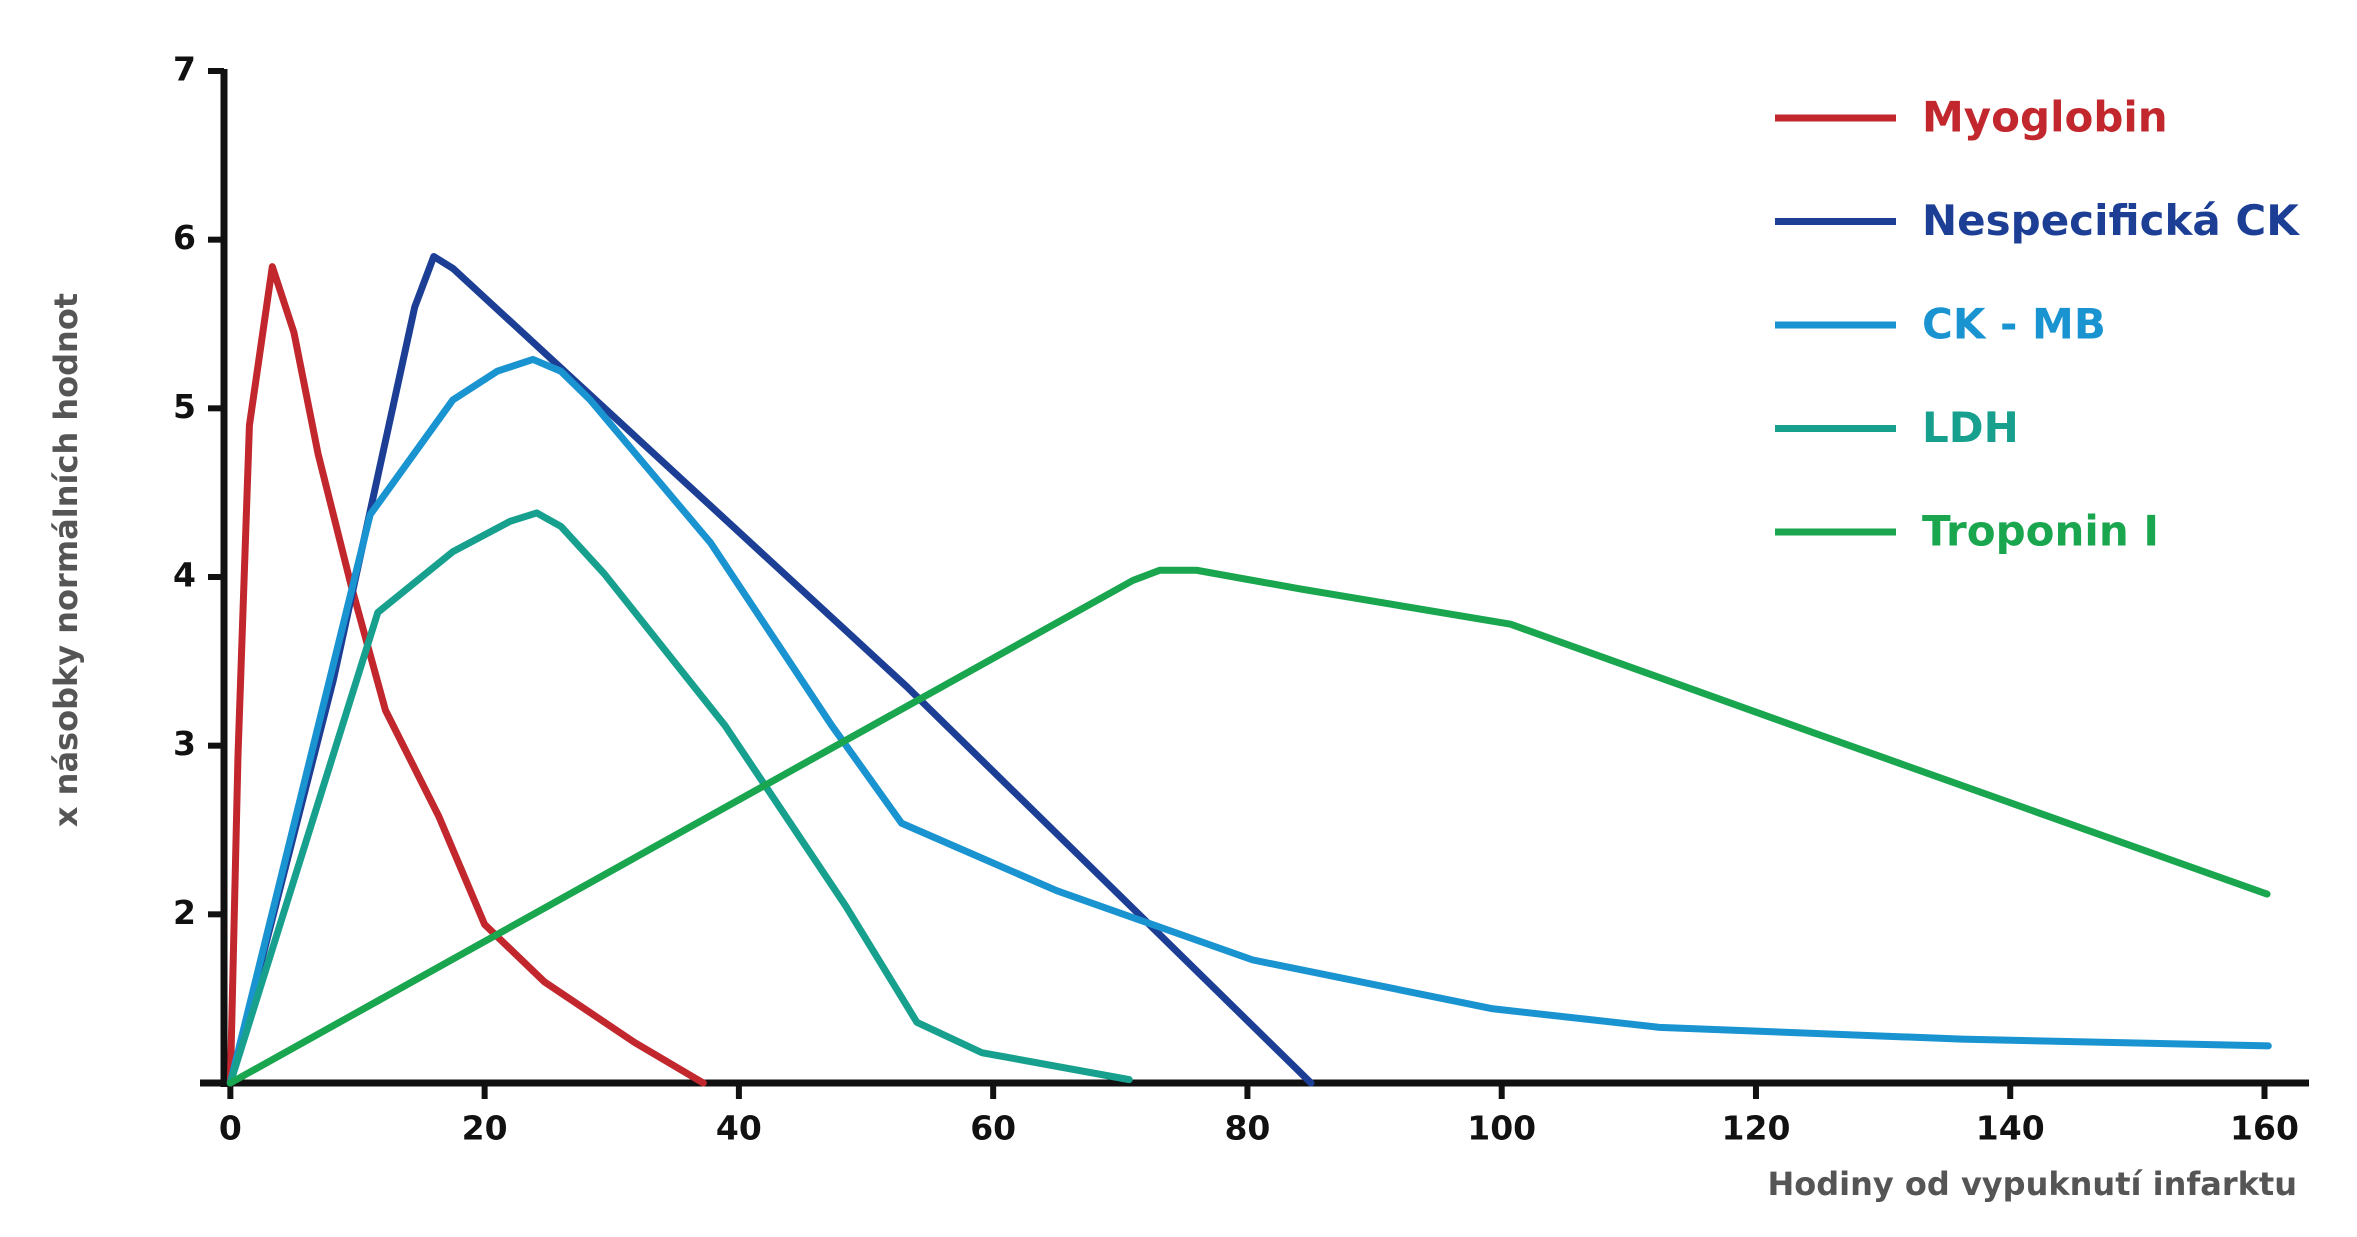 Image resolution: width=2357 pixels, height=1237 pixels. Describe the element at coordinates (2010, 1128) in the screenshot. I see `x-tick-label: 140` at that location.